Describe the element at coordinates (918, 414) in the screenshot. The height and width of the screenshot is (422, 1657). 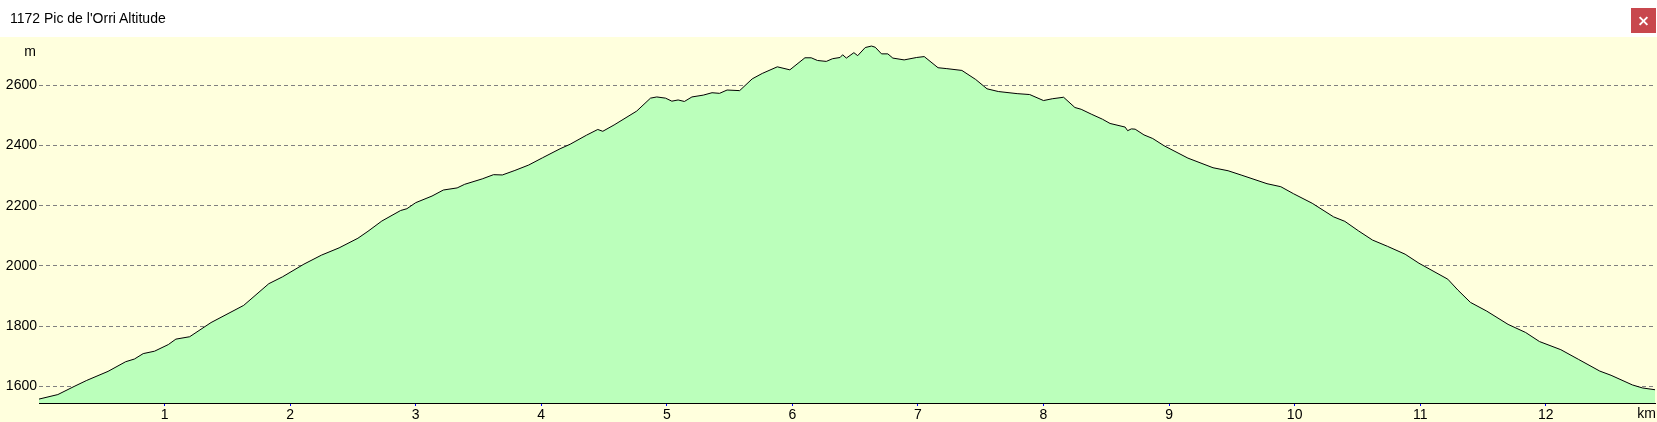
I see `x-tick-label: 7` at that location.